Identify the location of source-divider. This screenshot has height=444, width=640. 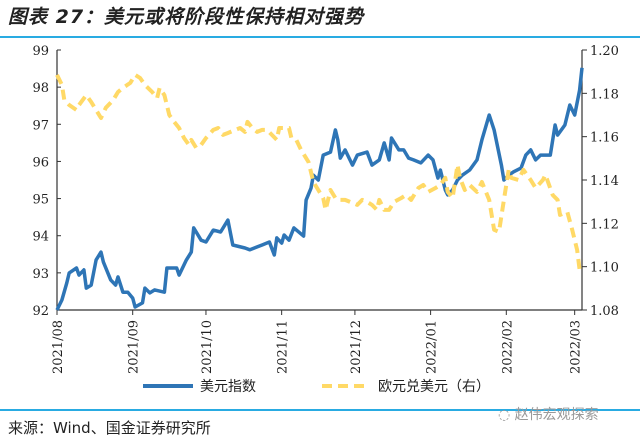
(320, 410).